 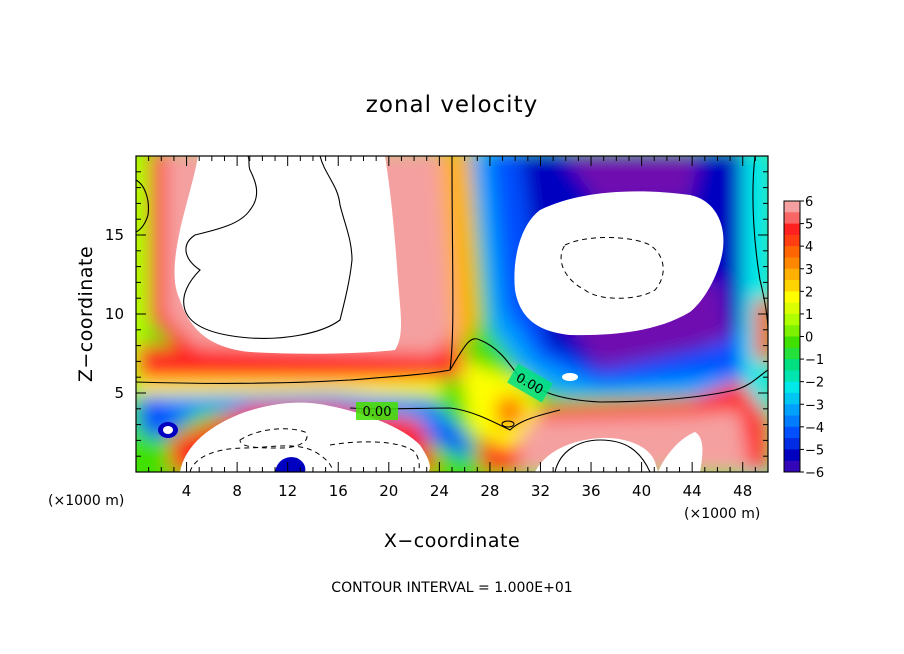 What do you see at coordinates (809, 338) in the screenshot?
I see `colorbar-label: 0` at bounding box center [809, 338].